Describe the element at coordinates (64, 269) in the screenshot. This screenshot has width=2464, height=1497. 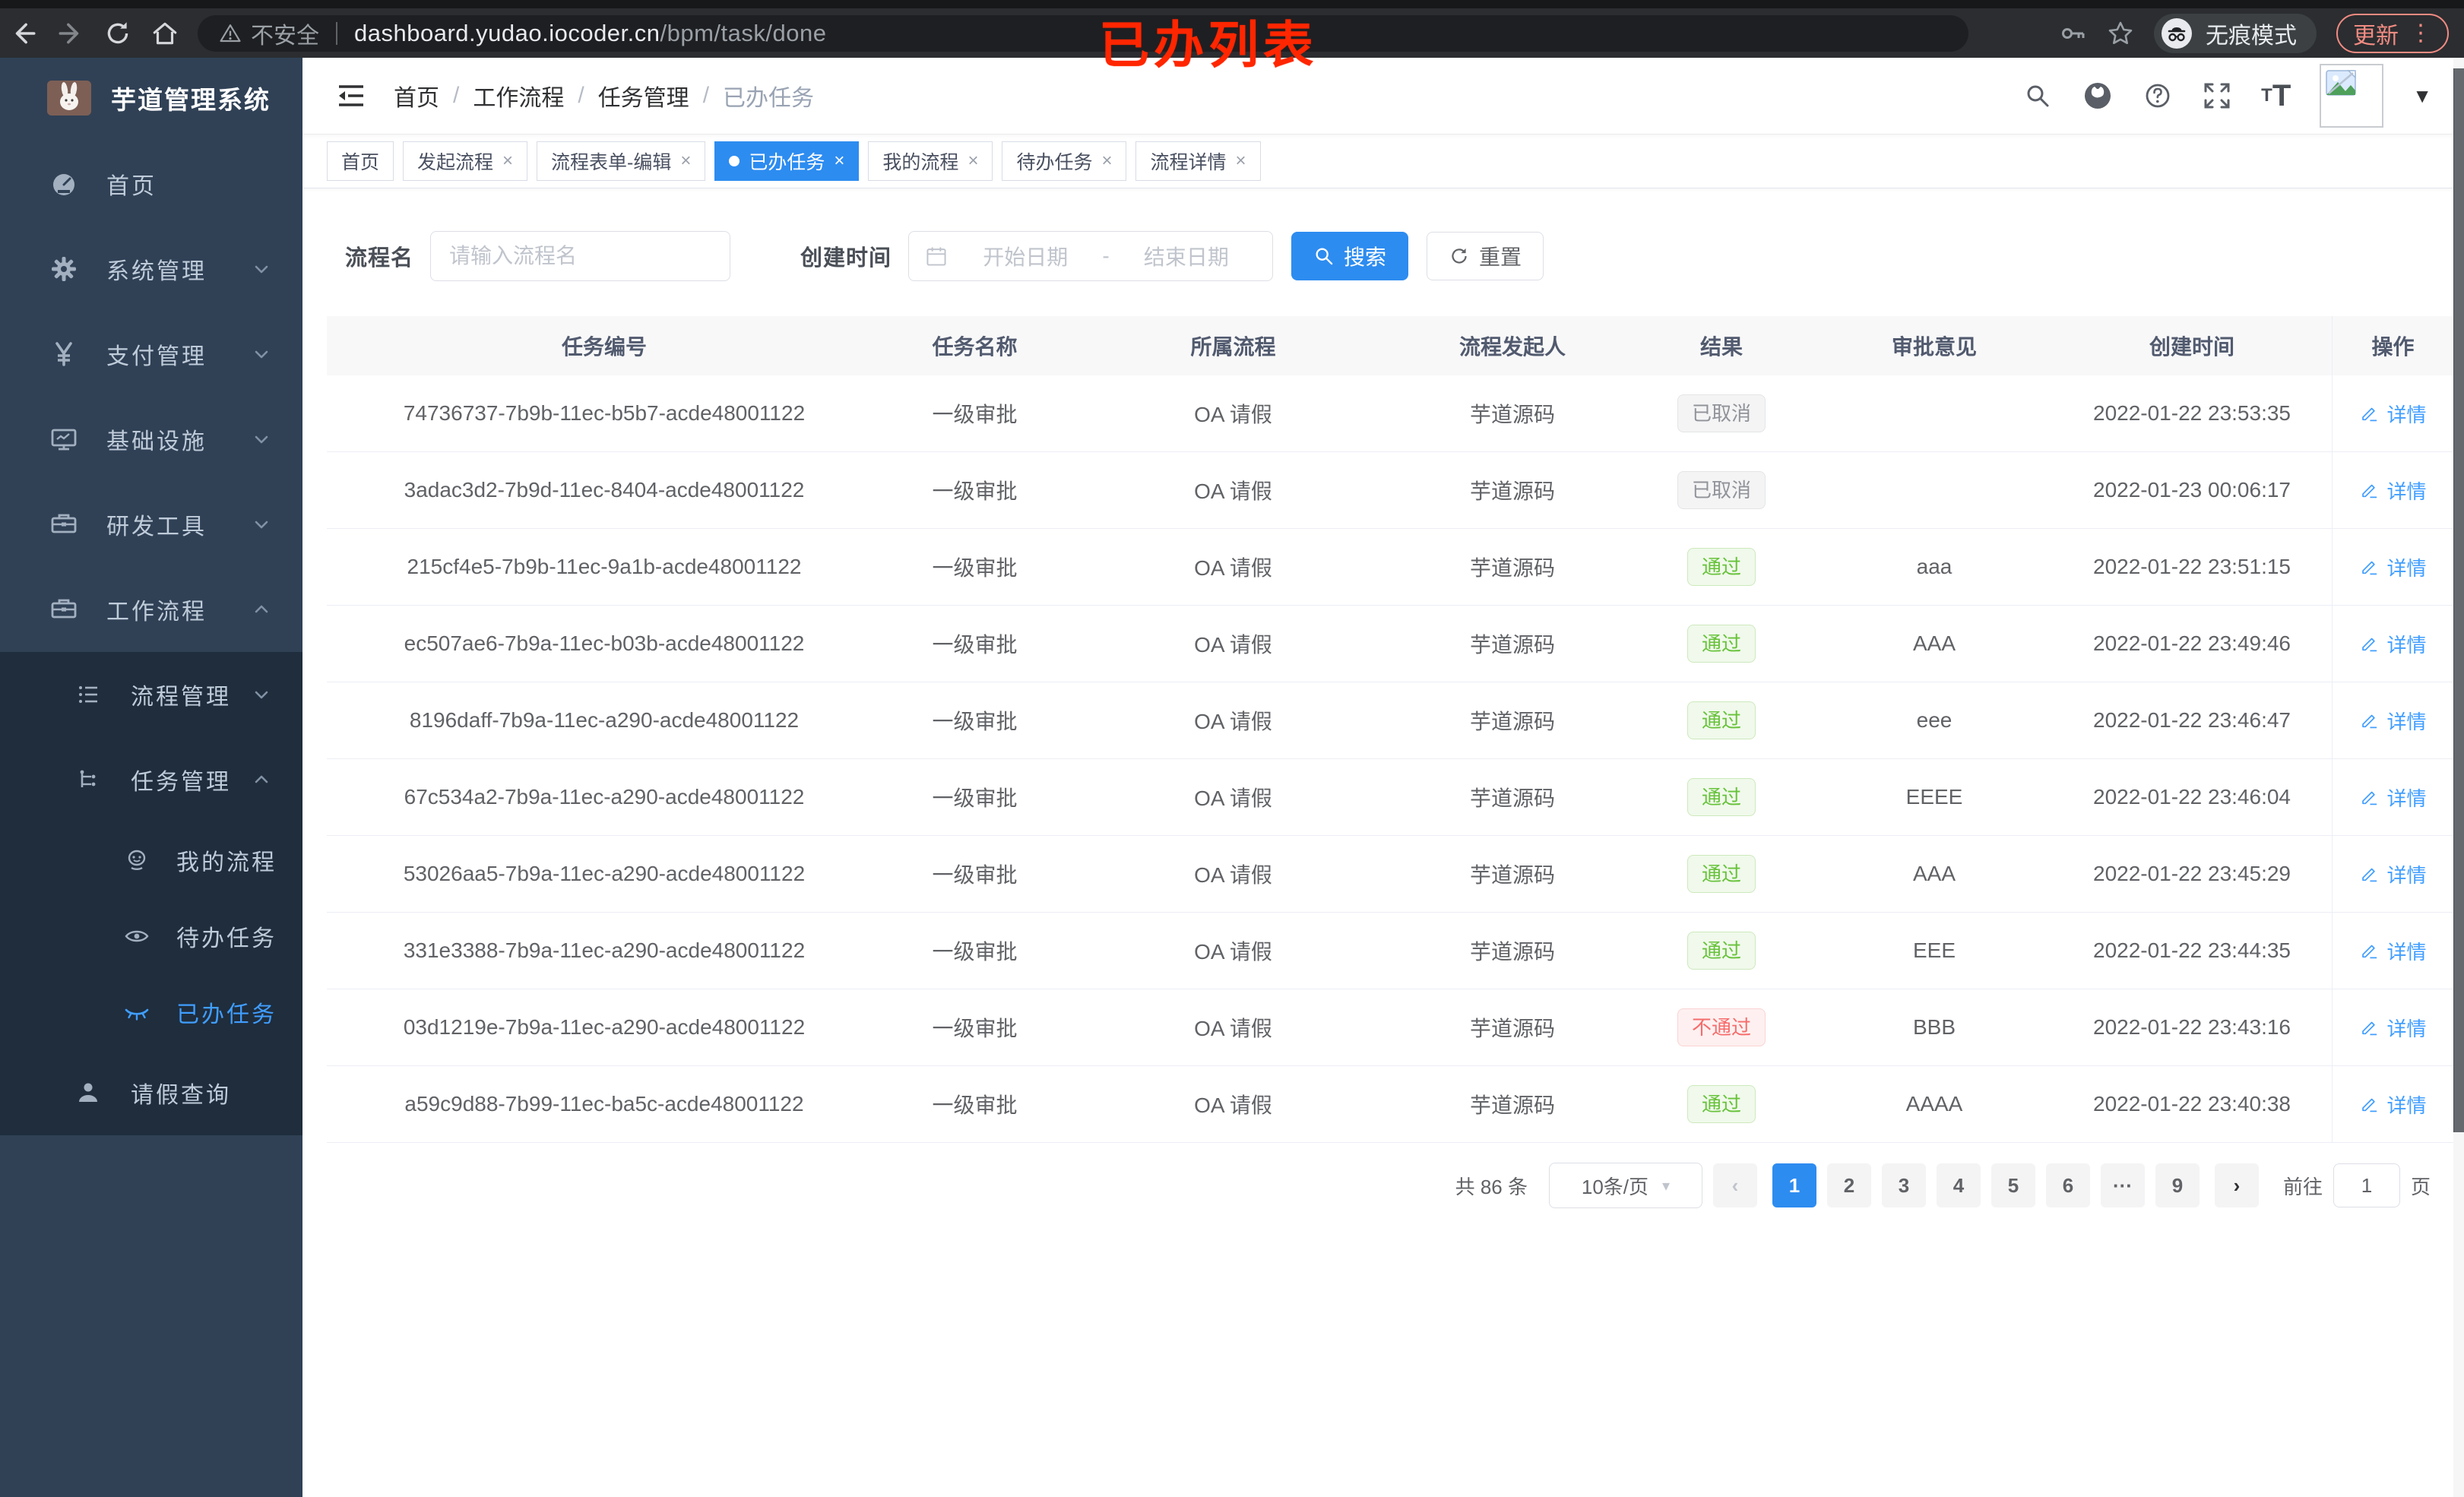
I see `gear-icon` at that location.